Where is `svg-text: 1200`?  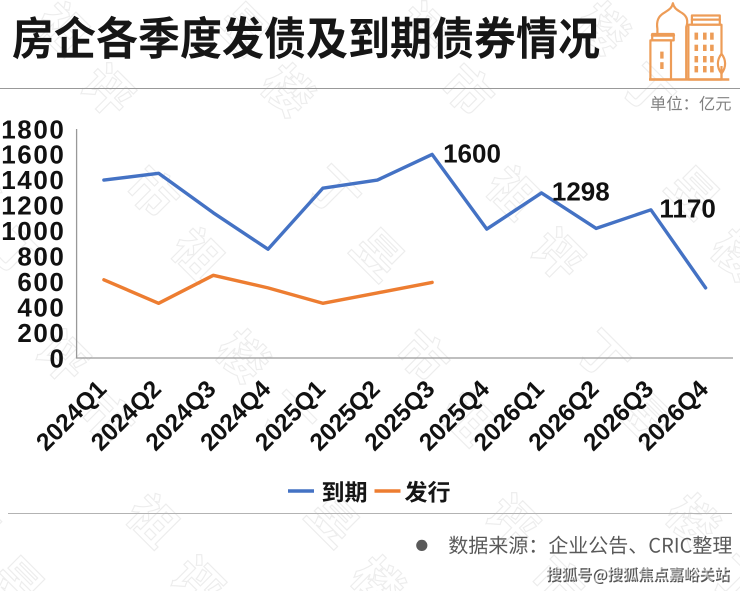 svg-text: 1200 is located at coordinates (33, 206).